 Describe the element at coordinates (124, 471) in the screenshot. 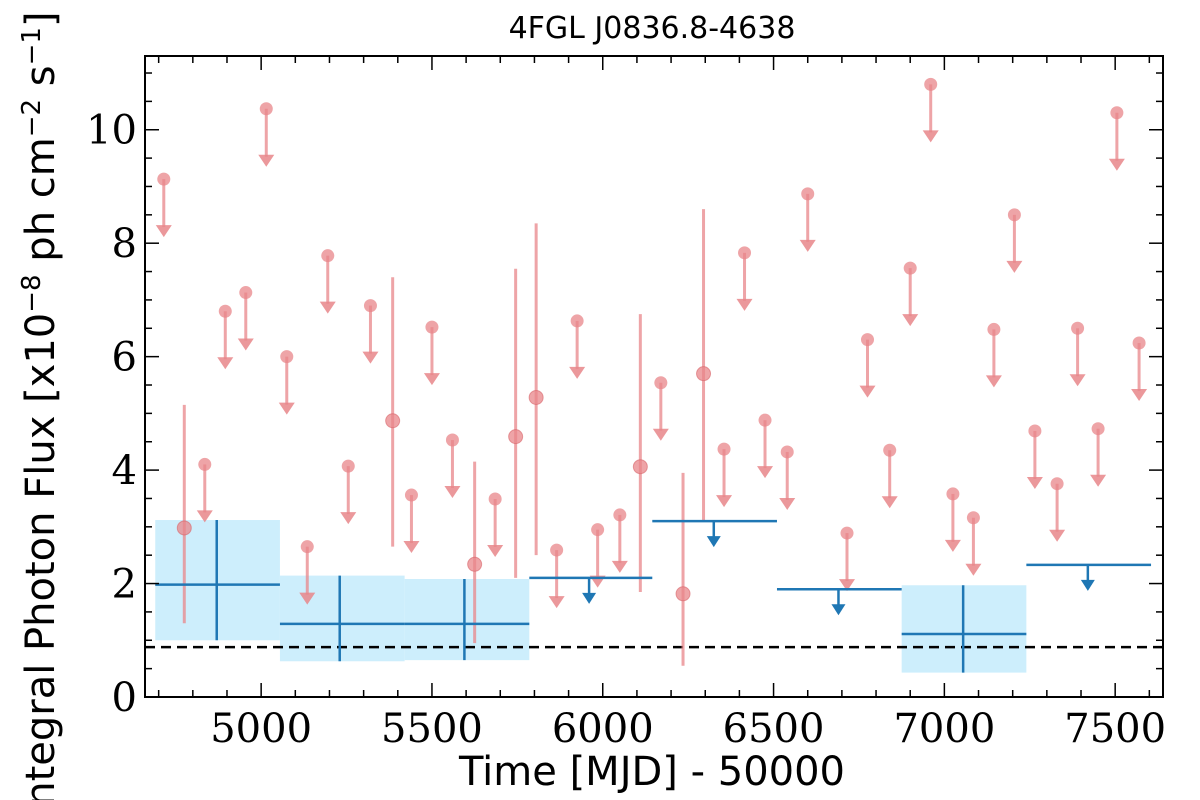

I see `y-tick-label: 4` at that location.